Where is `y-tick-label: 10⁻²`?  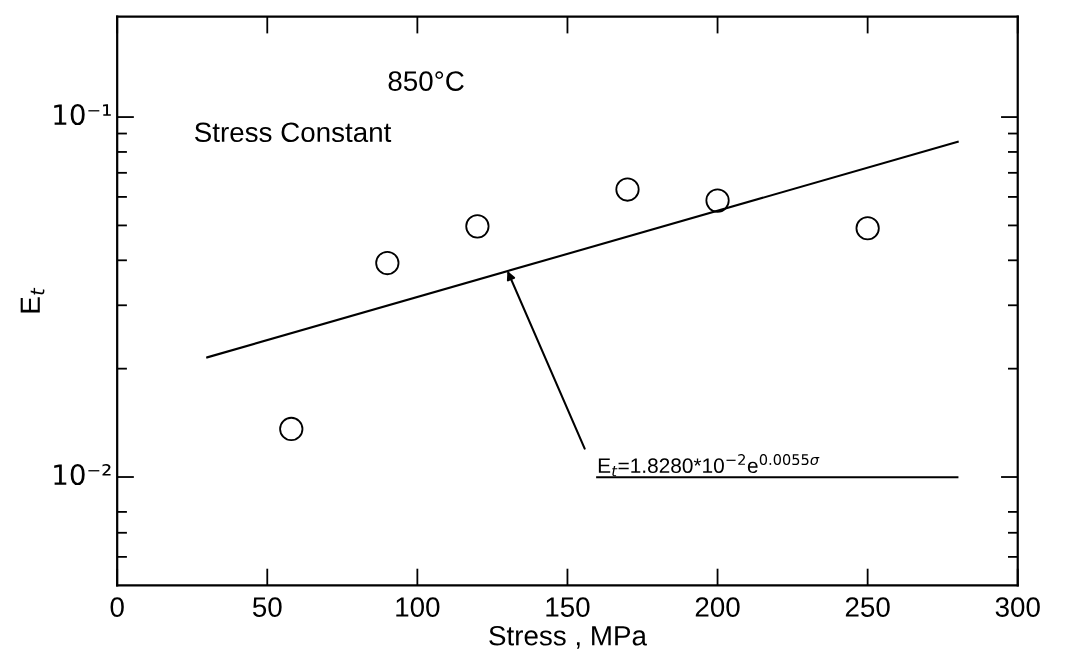
y-tick-label: 10⁻² is located at coordinates (82, 475).